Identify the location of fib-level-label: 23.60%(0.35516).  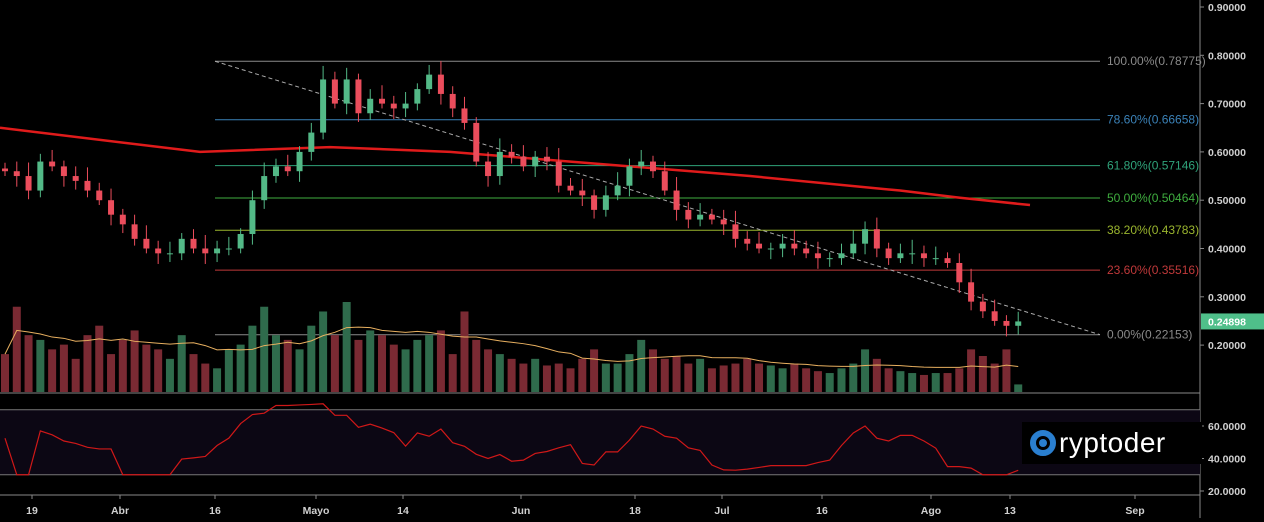
(1153, 270).